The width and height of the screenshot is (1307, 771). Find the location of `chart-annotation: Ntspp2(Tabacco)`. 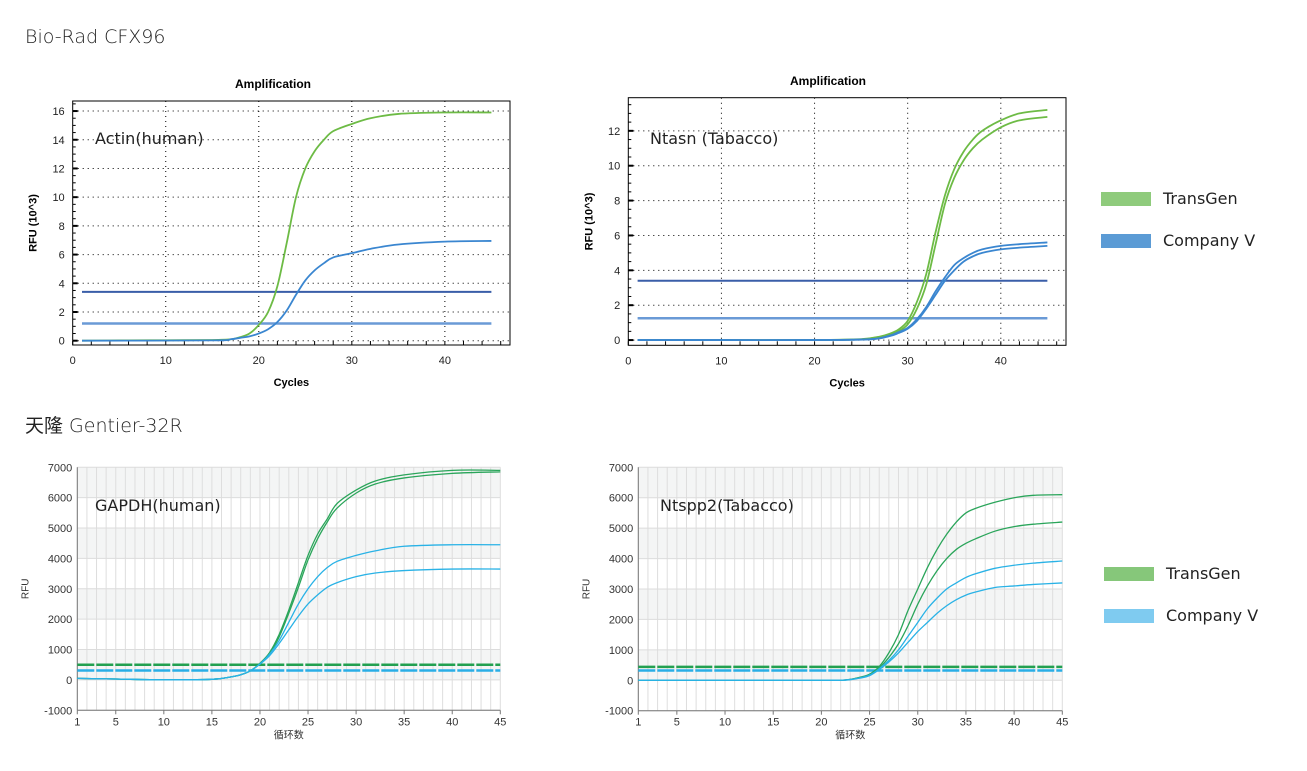

chart-annotation: Ntspp2(Tabacco) is located at coordinates (727, 505).